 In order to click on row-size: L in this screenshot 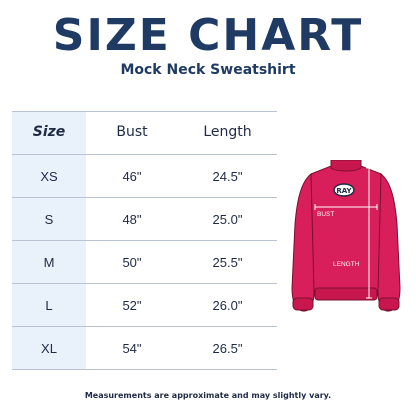, I will do `click(49, 305)`.